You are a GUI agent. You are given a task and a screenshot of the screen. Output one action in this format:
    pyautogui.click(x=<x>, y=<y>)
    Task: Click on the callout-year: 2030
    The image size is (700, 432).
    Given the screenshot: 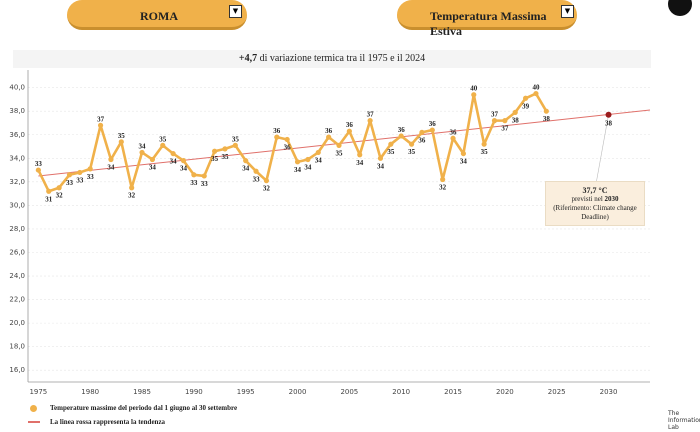 What is the action you would take?
    pyautogui.click(x=611, y=199)
    